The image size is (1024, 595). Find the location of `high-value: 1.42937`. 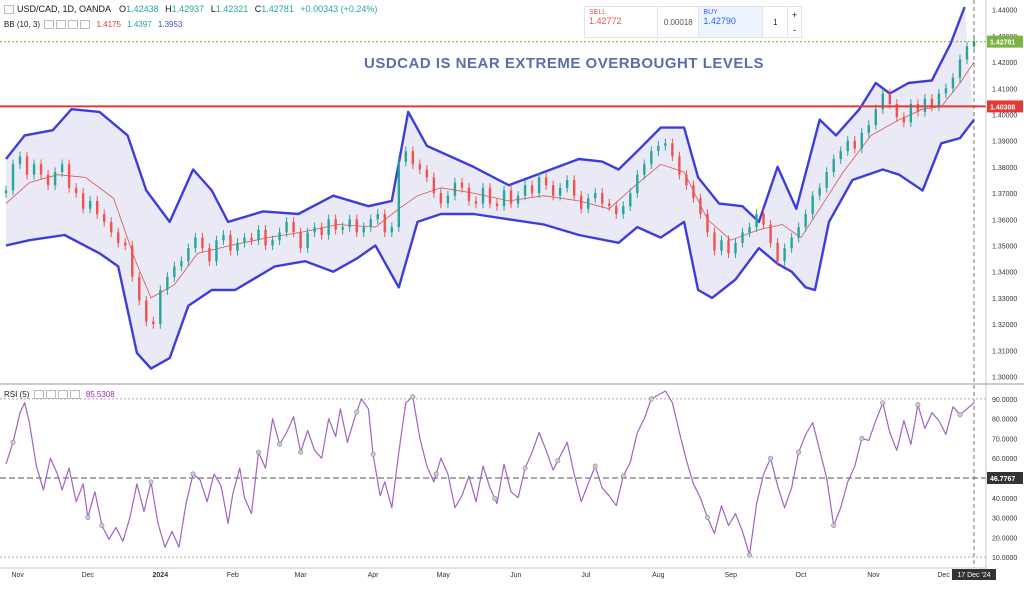

high-value: 1.42937 is located at coordinates (188, 9).